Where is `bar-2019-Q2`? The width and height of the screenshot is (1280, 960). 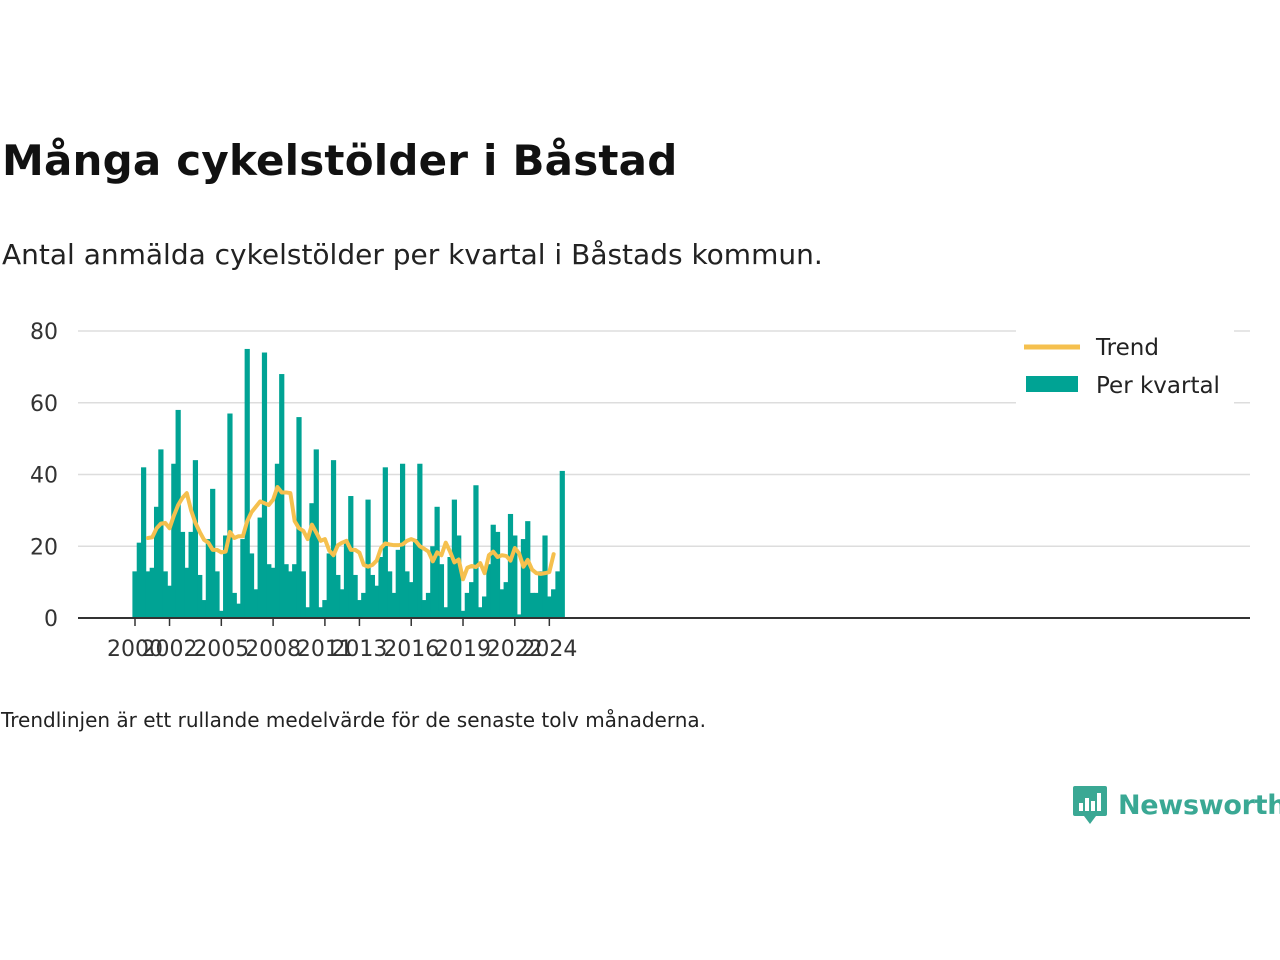 bar-2019-Q2 is located at coordinates (467, 605).